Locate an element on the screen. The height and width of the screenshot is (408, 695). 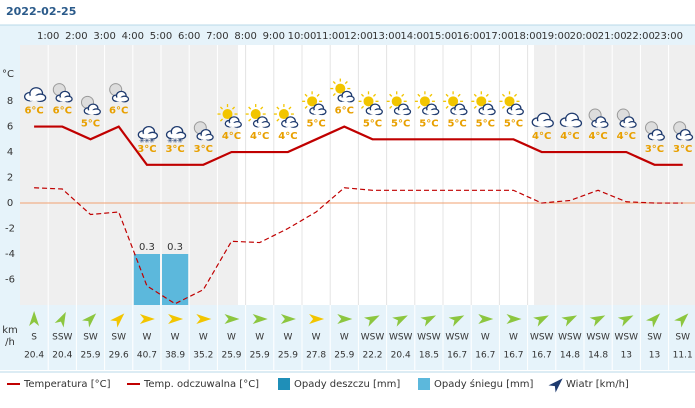
weather-icon: ✳ ✳ ✳ is located at coordinates (176, 135).